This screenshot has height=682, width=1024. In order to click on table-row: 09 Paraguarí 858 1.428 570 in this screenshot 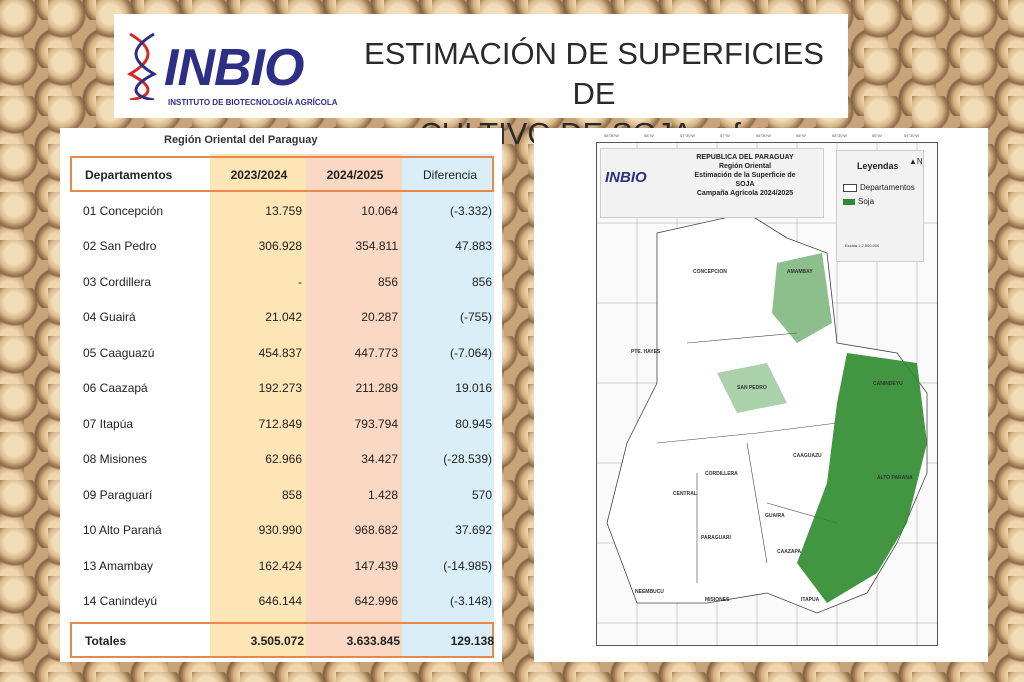, I will do `click(282, 495)`.